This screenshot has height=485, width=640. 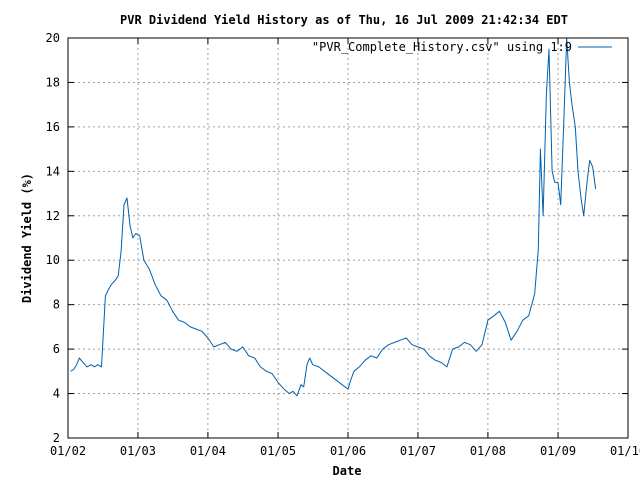 What do you see at coordinates (138, 451) in the screenshot?
I see `x-tick-label: 01/03` at bounding box center [138, 451].